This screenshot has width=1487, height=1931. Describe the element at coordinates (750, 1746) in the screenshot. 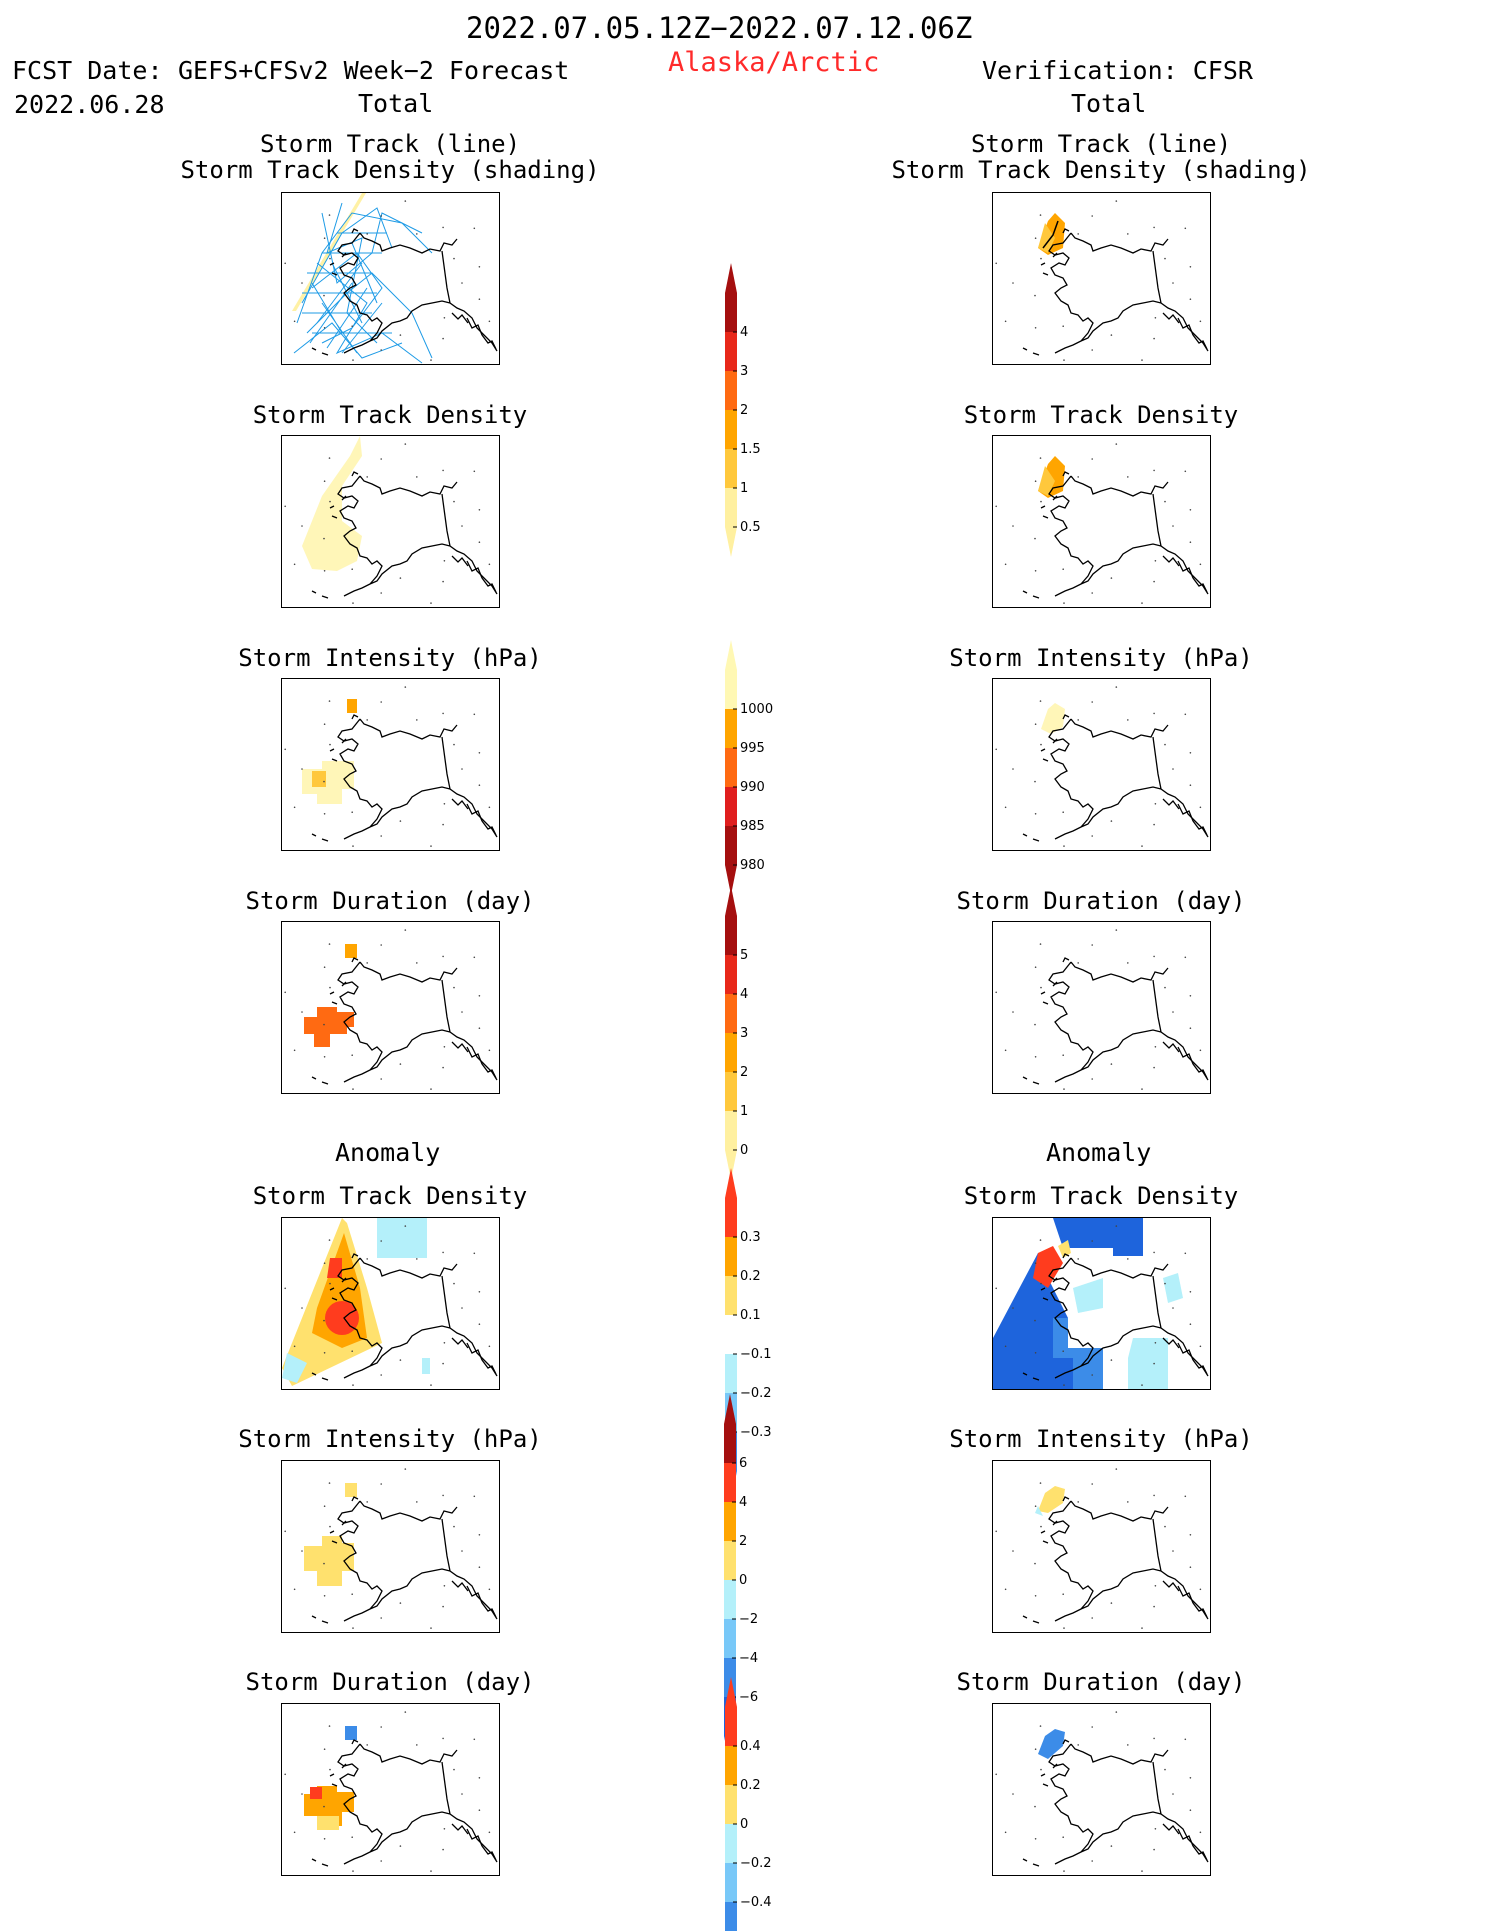

I see `colorbar-tick-label: 0.4` at that location.